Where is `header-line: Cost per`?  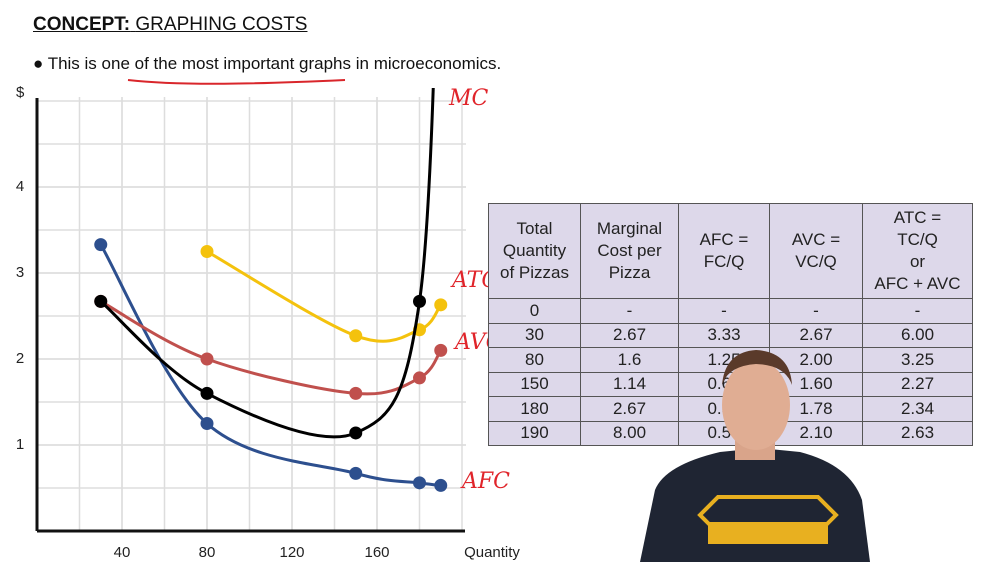
header-line: Cost per is located at coordinates (629, 250).